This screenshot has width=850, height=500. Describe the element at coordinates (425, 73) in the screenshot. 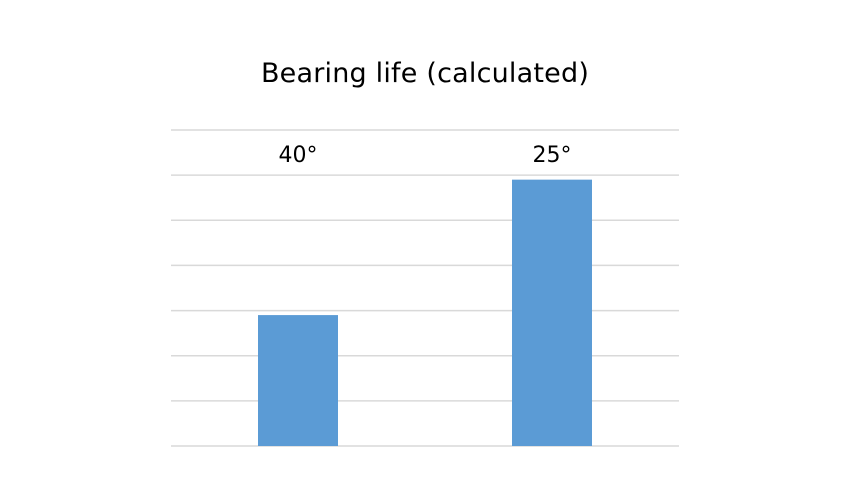

I see `chart-title: Bearing life (calculated)` at that location.